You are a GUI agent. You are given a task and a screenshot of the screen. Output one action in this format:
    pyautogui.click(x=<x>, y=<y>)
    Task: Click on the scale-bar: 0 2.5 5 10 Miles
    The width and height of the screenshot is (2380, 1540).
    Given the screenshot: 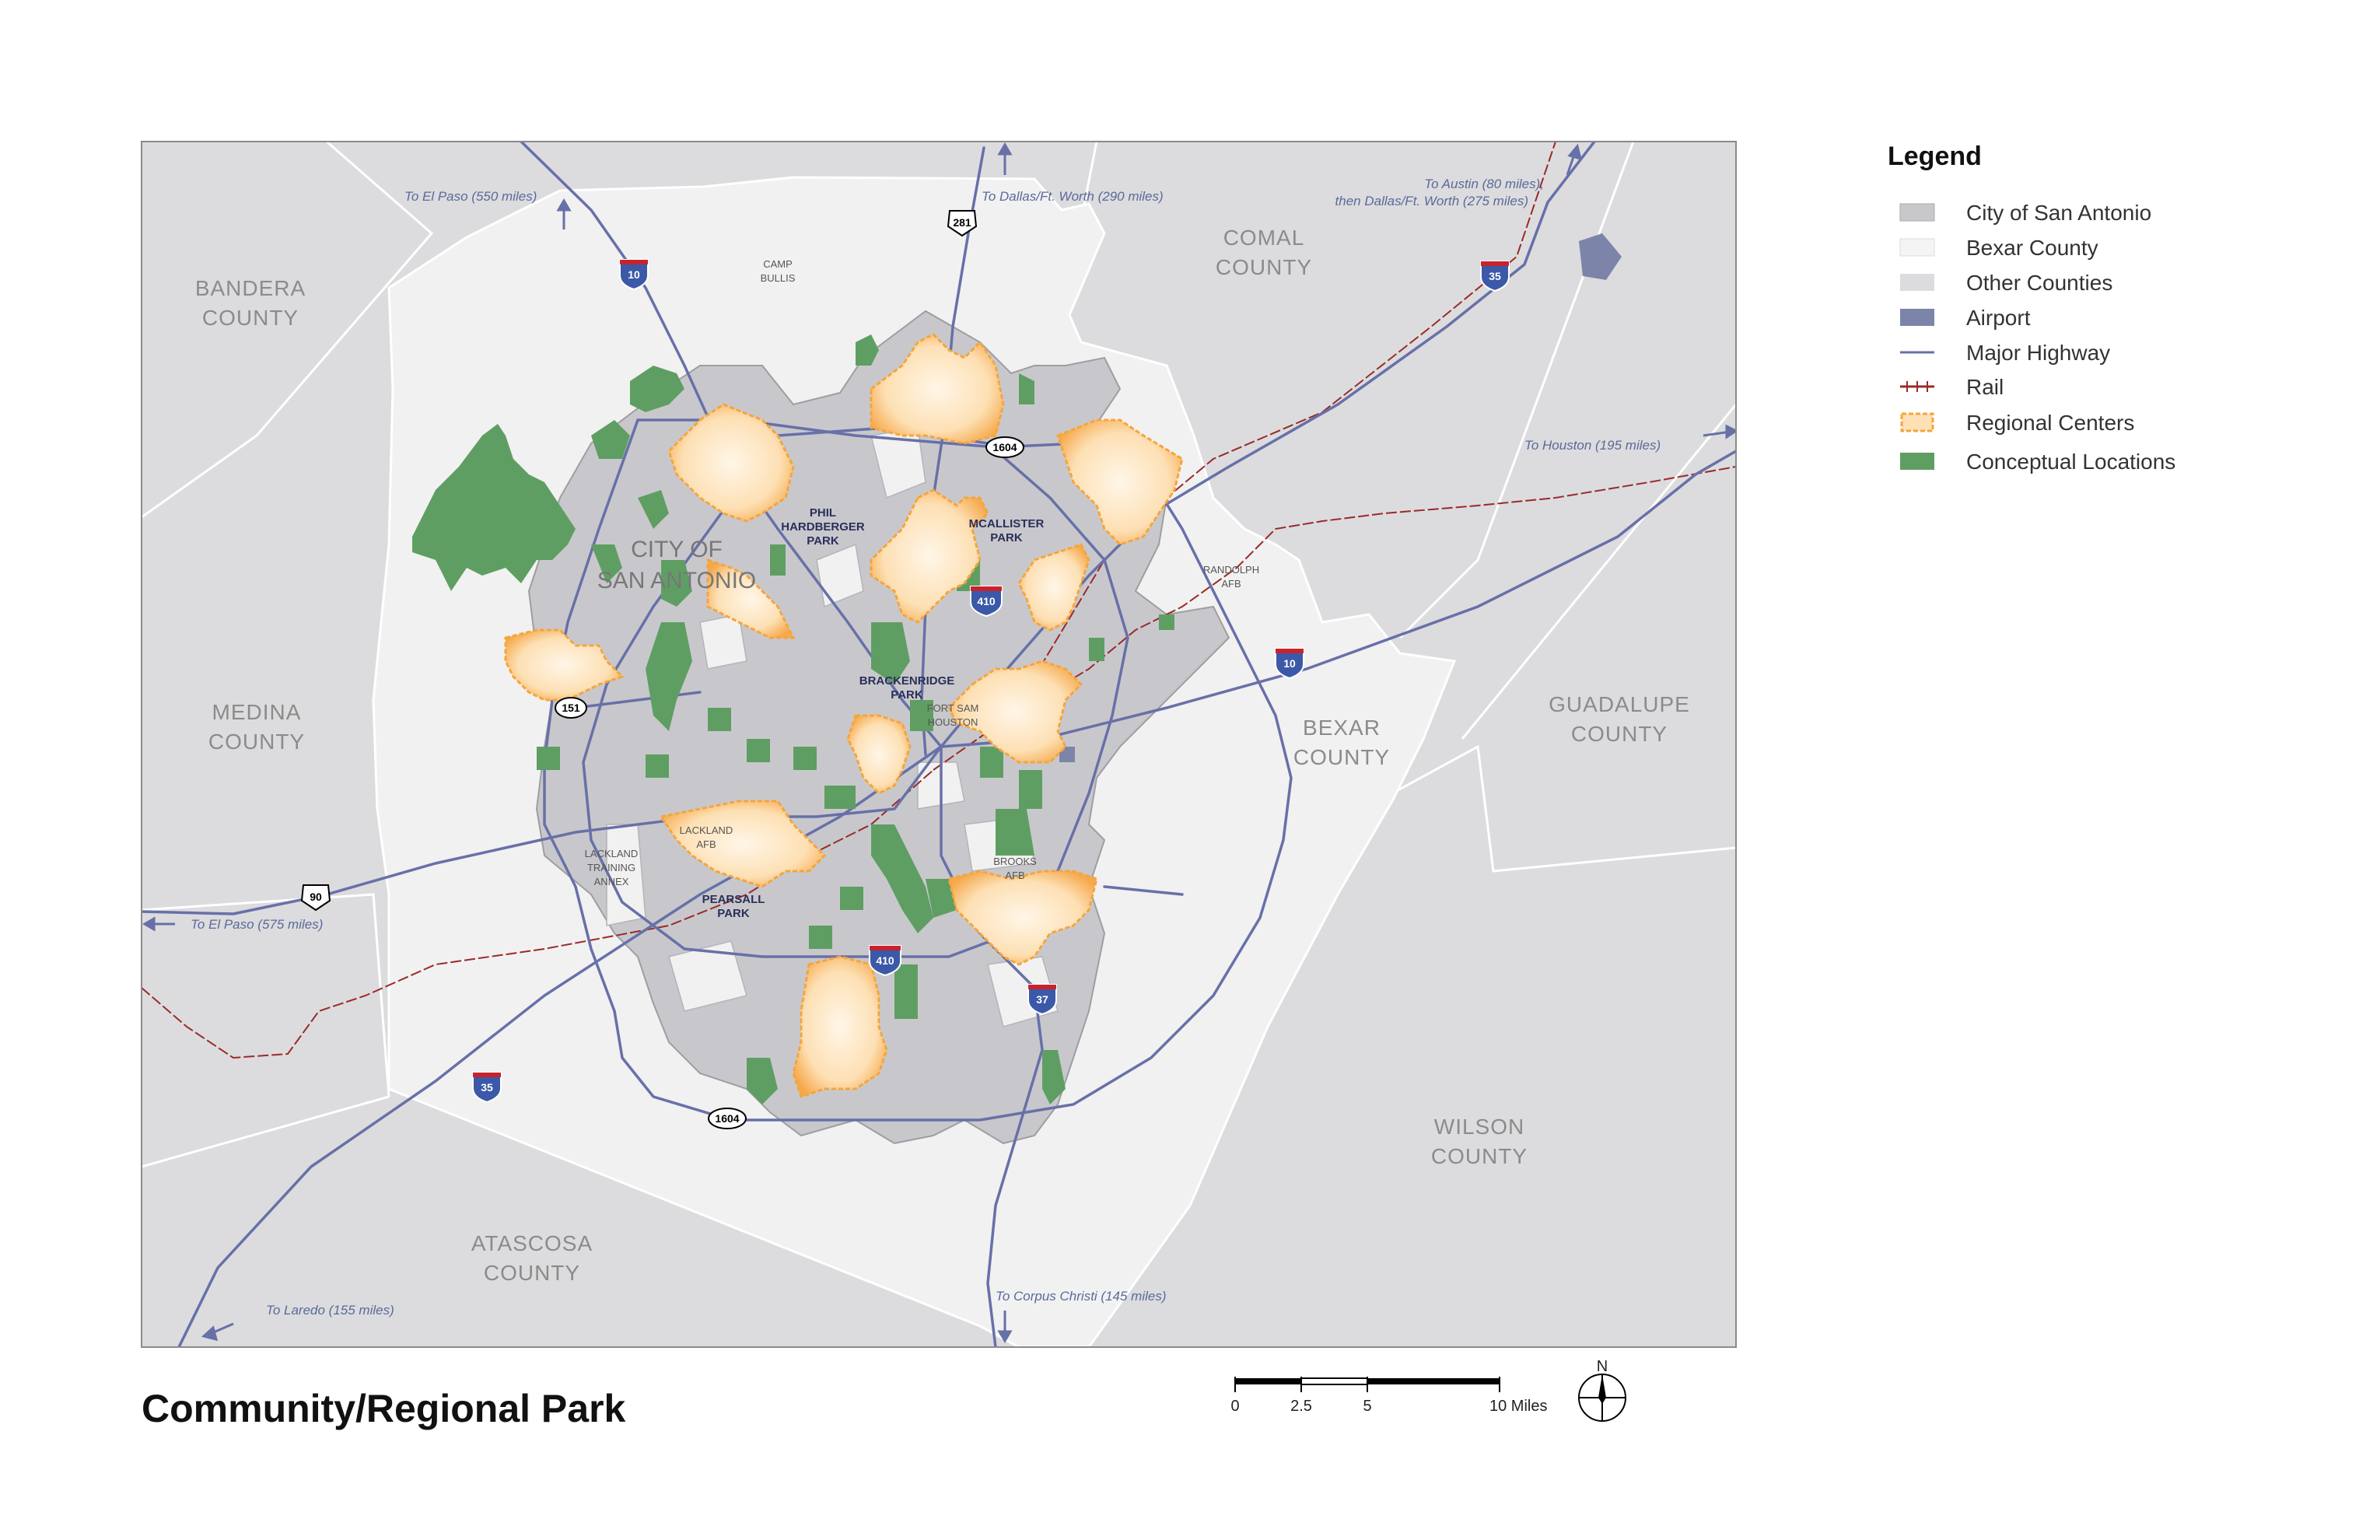 What is the action you would take?
    pyautogui.click(x=1388, y=1396)
    